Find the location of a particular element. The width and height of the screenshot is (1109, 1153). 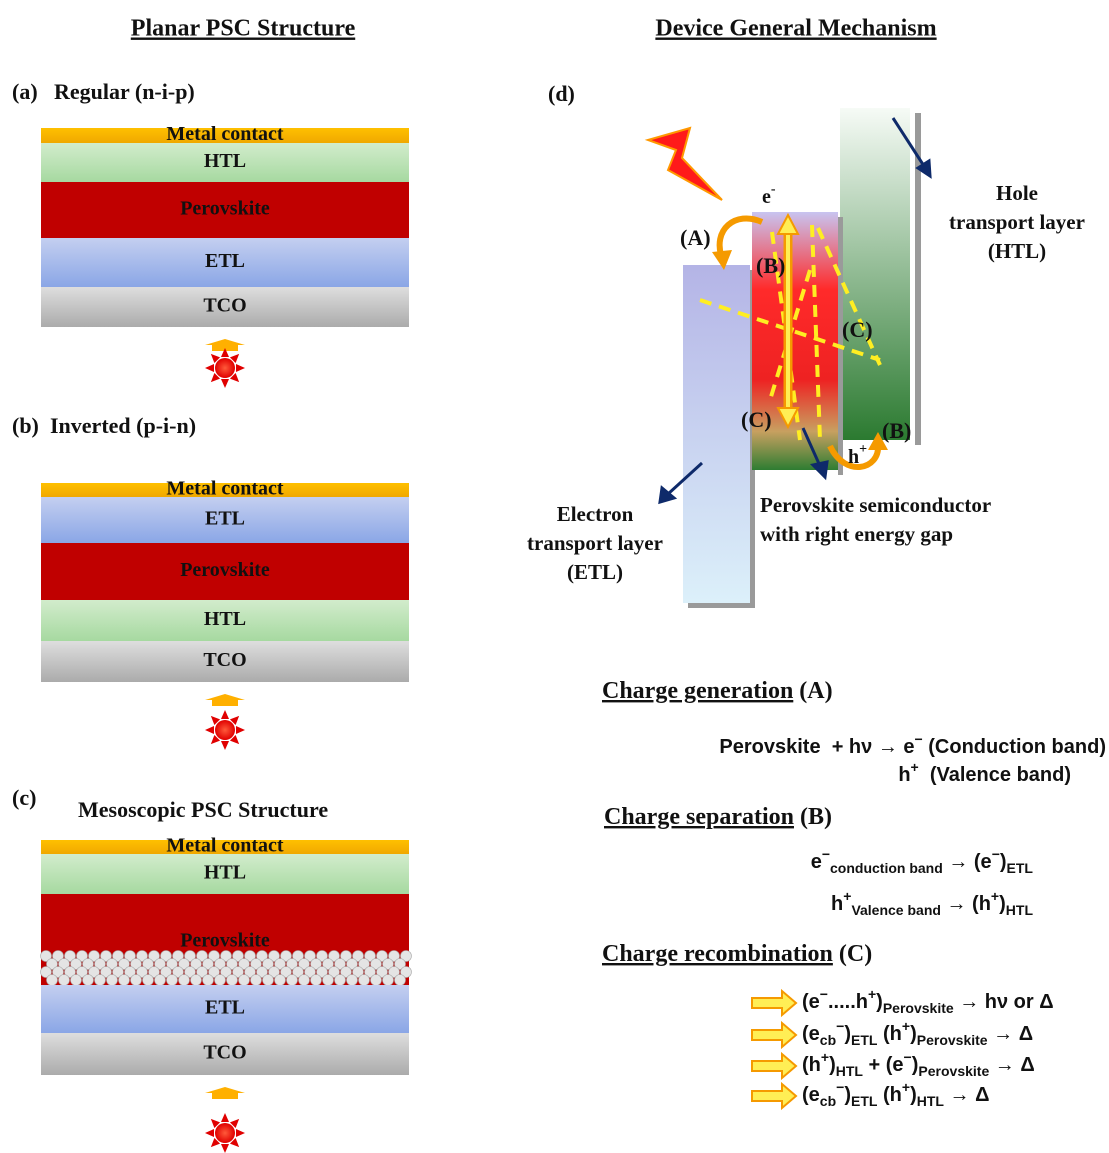

formula-part: → Δ is located at coordinates (1012, 1065).